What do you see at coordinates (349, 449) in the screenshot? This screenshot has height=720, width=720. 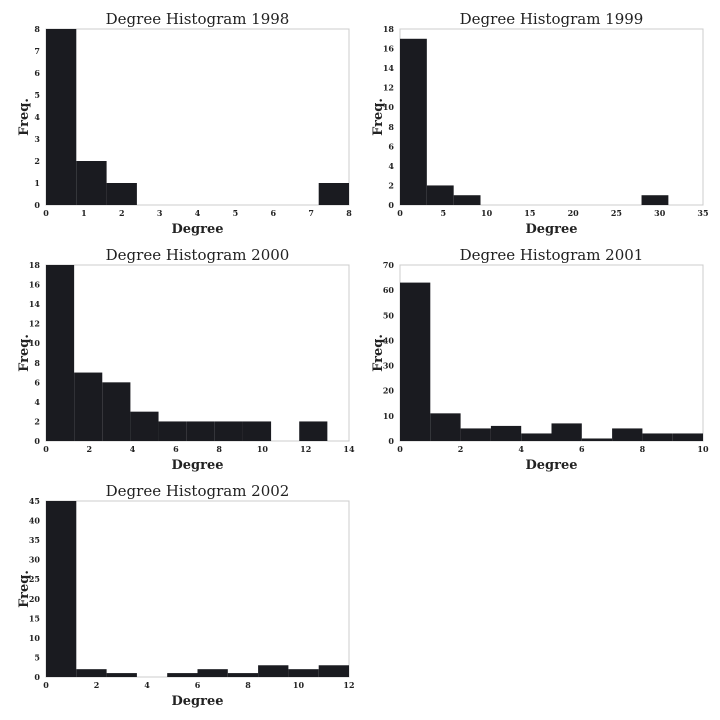 I see `x-tick-label: 14` at bounding box center [349, 449].